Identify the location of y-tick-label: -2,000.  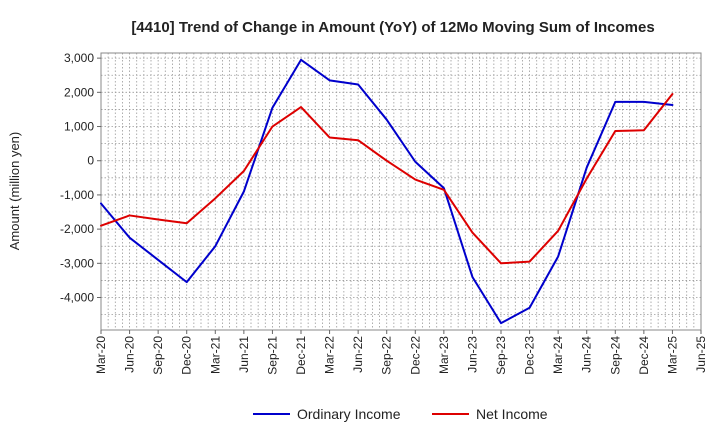
(77, 229).